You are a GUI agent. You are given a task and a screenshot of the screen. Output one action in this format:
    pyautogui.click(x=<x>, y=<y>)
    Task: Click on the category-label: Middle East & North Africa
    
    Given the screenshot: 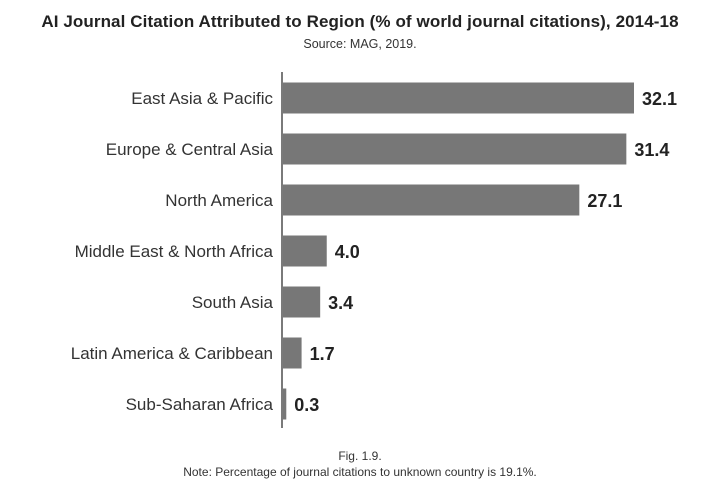 What is the action you would take?
    pyautogui.click(x=174, y=251)
    